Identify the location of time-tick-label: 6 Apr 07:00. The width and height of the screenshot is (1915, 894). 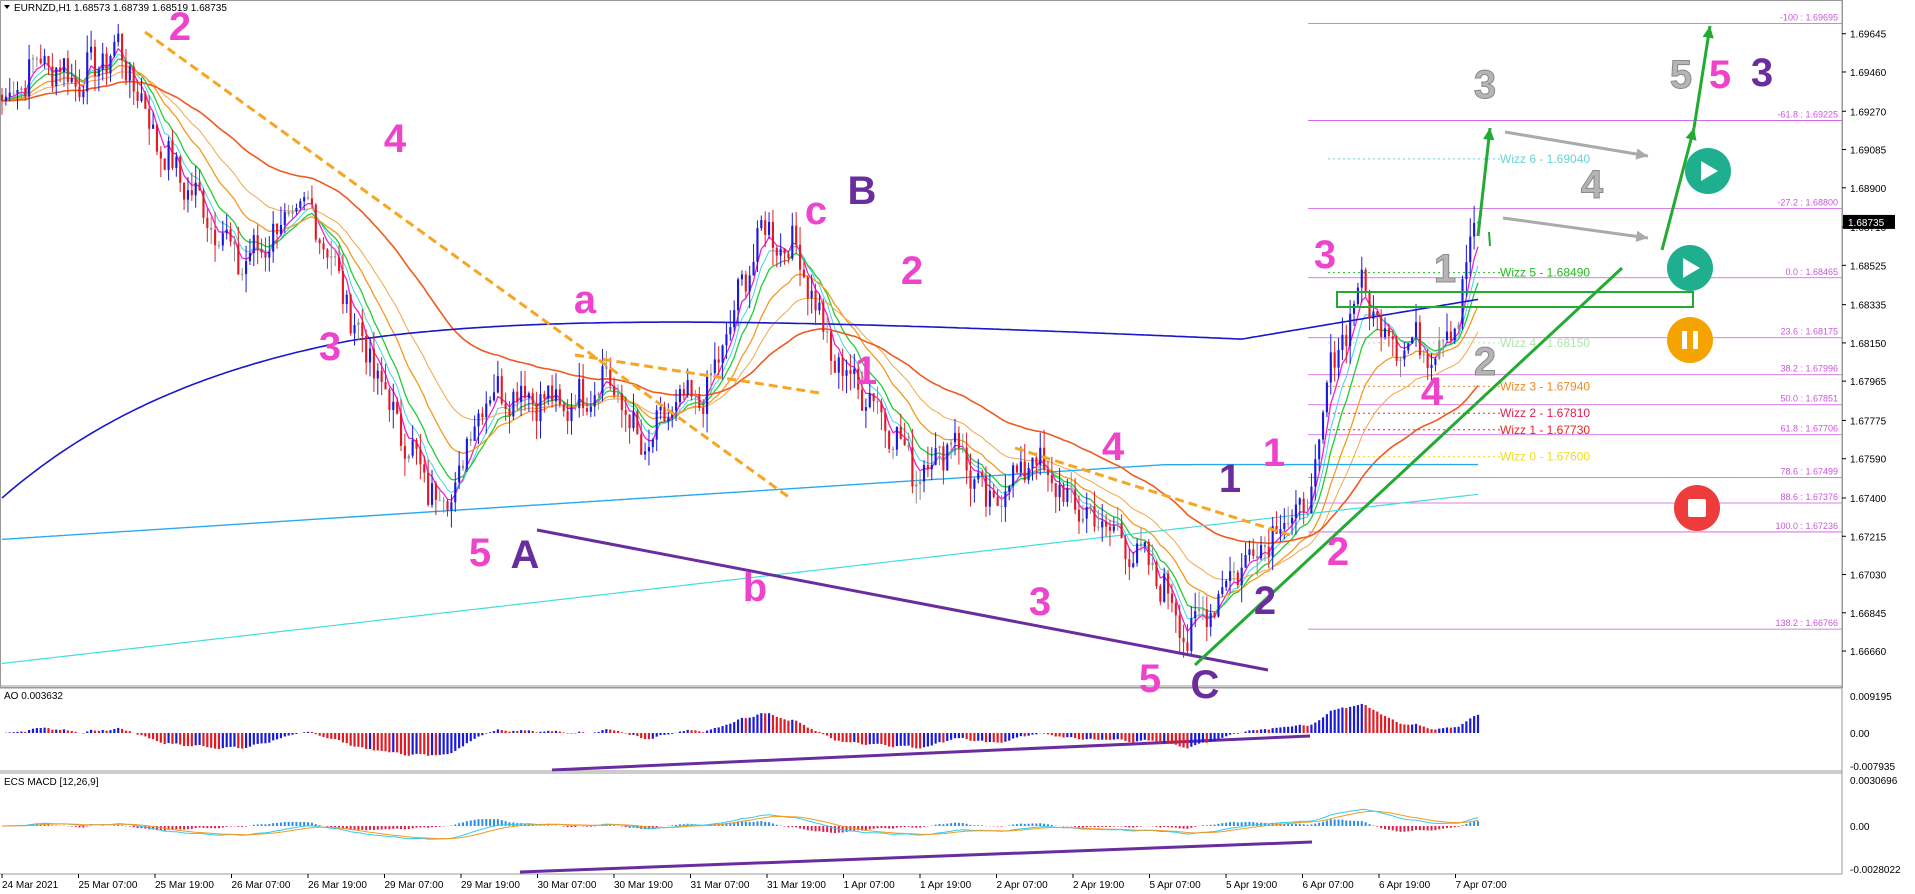
(1329, 885).